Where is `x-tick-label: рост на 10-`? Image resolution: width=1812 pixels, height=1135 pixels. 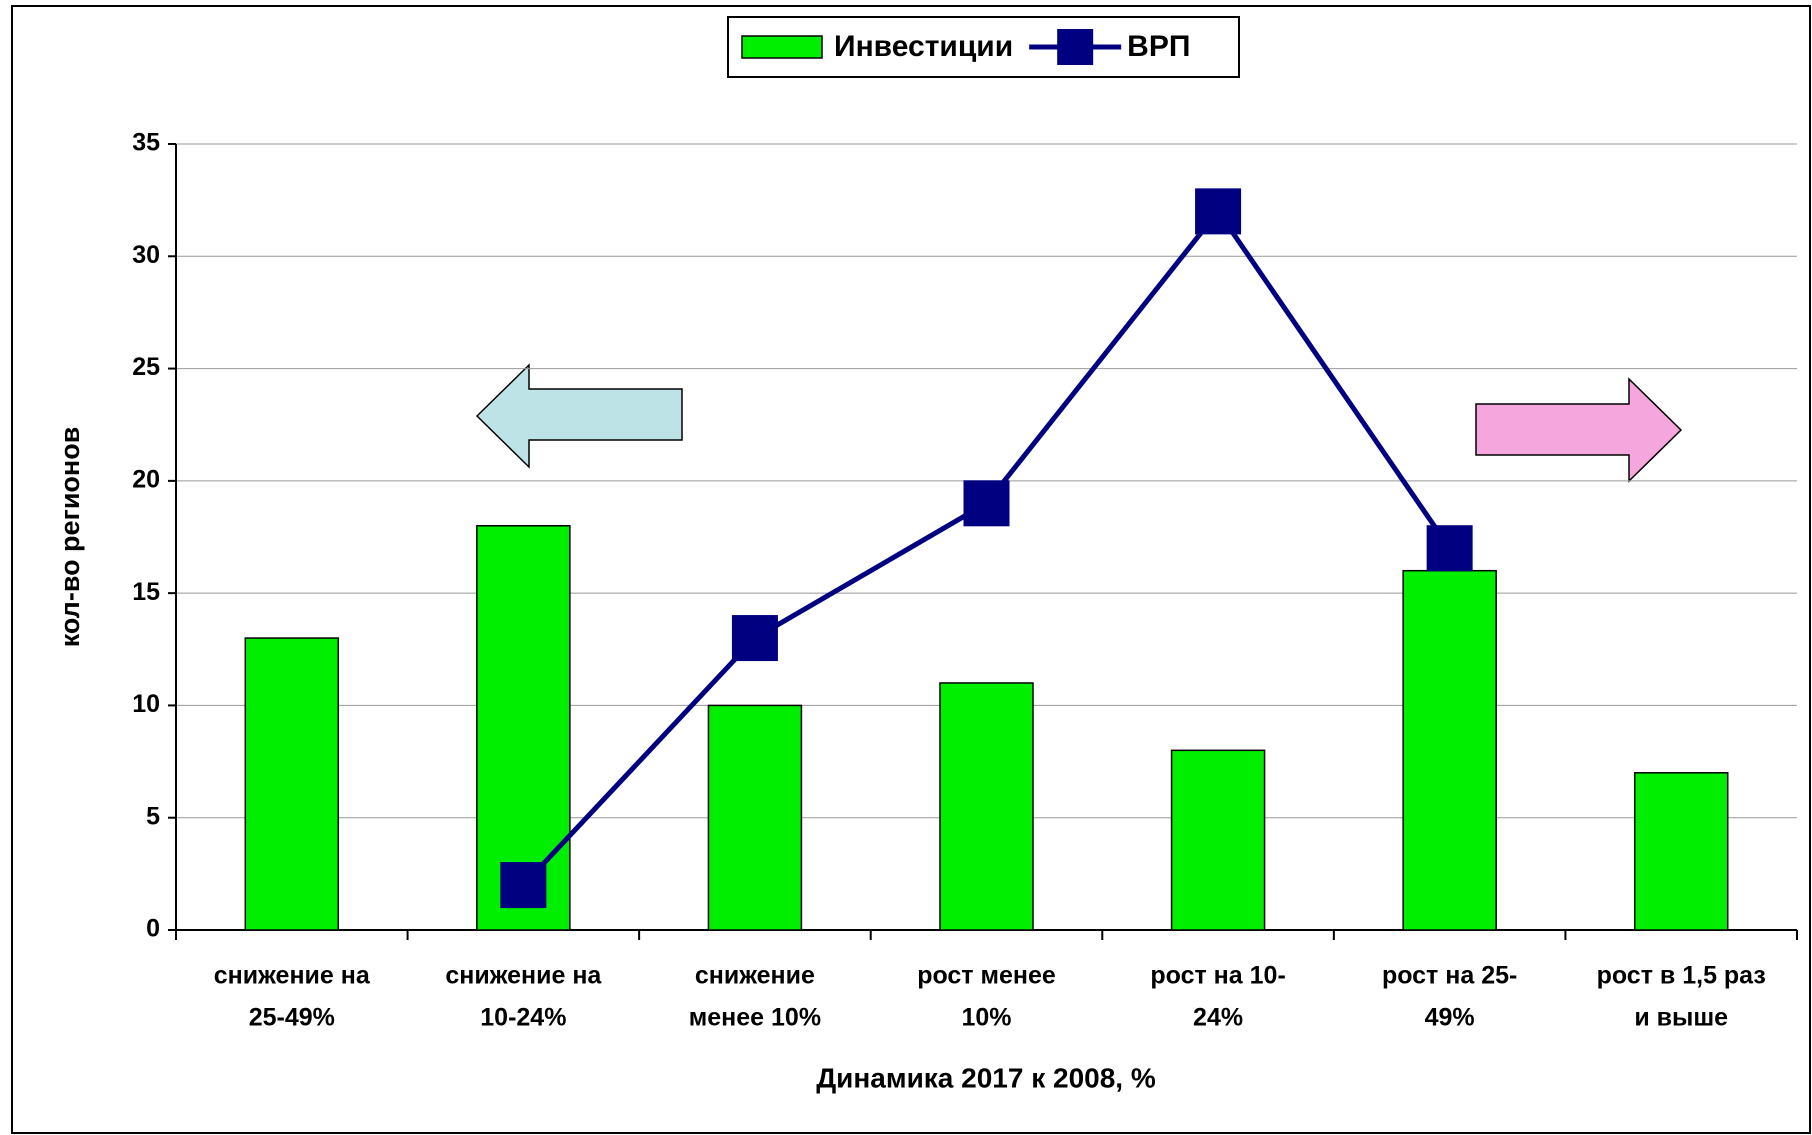 x-tick-label: рост на 10- is located at coordinates (1217, 976).